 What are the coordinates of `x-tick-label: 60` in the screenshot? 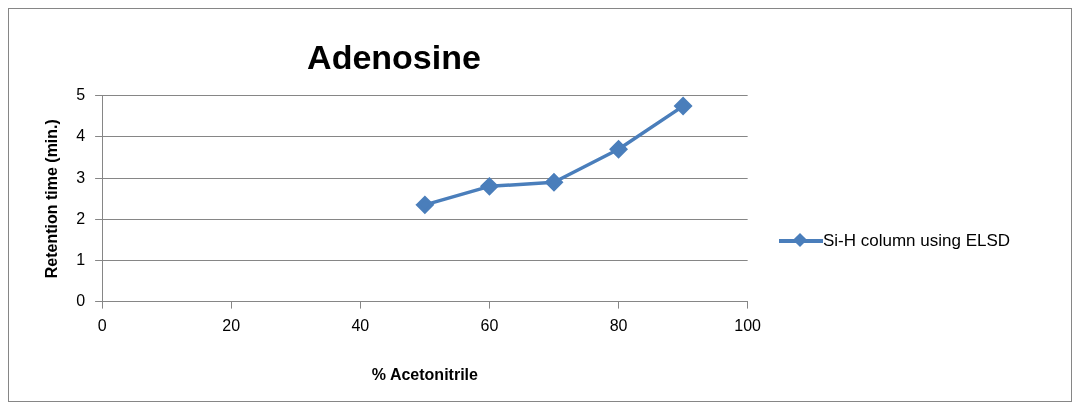 It's located at (489, 325).